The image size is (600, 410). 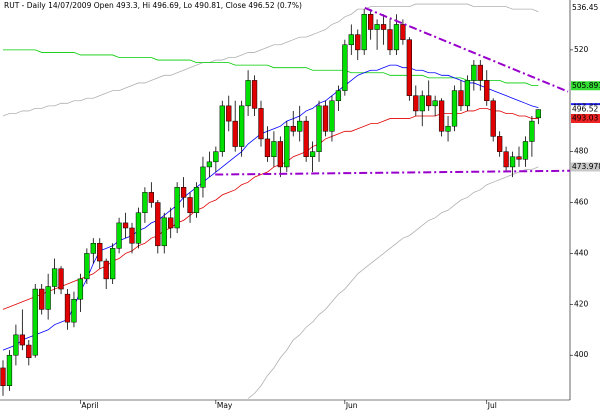 I want to click on price-label: 496.52, so click(x=585, y=109).